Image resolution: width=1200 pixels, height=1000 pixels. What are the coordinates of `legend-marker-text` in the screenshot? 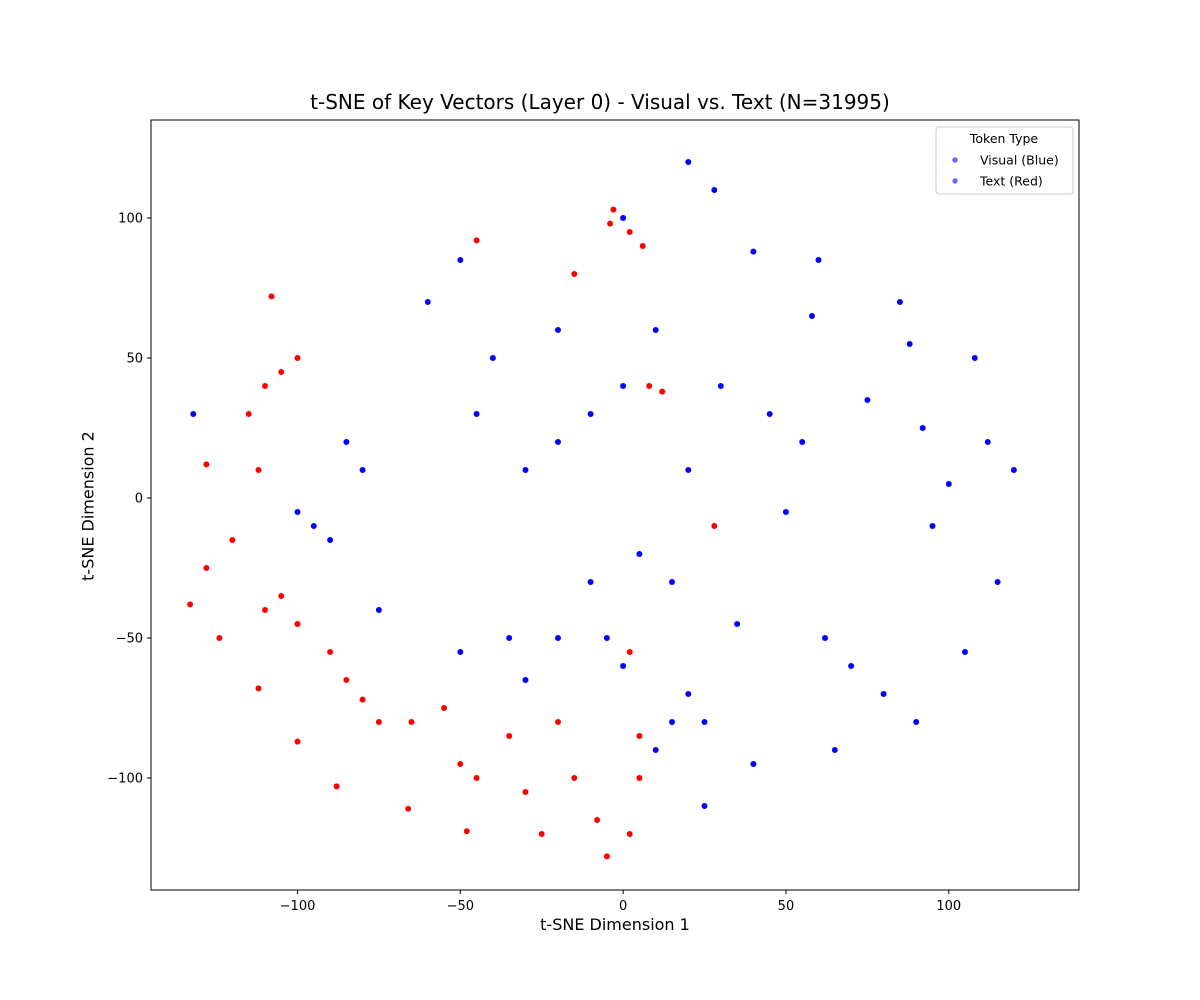 It's located at (955, 181).